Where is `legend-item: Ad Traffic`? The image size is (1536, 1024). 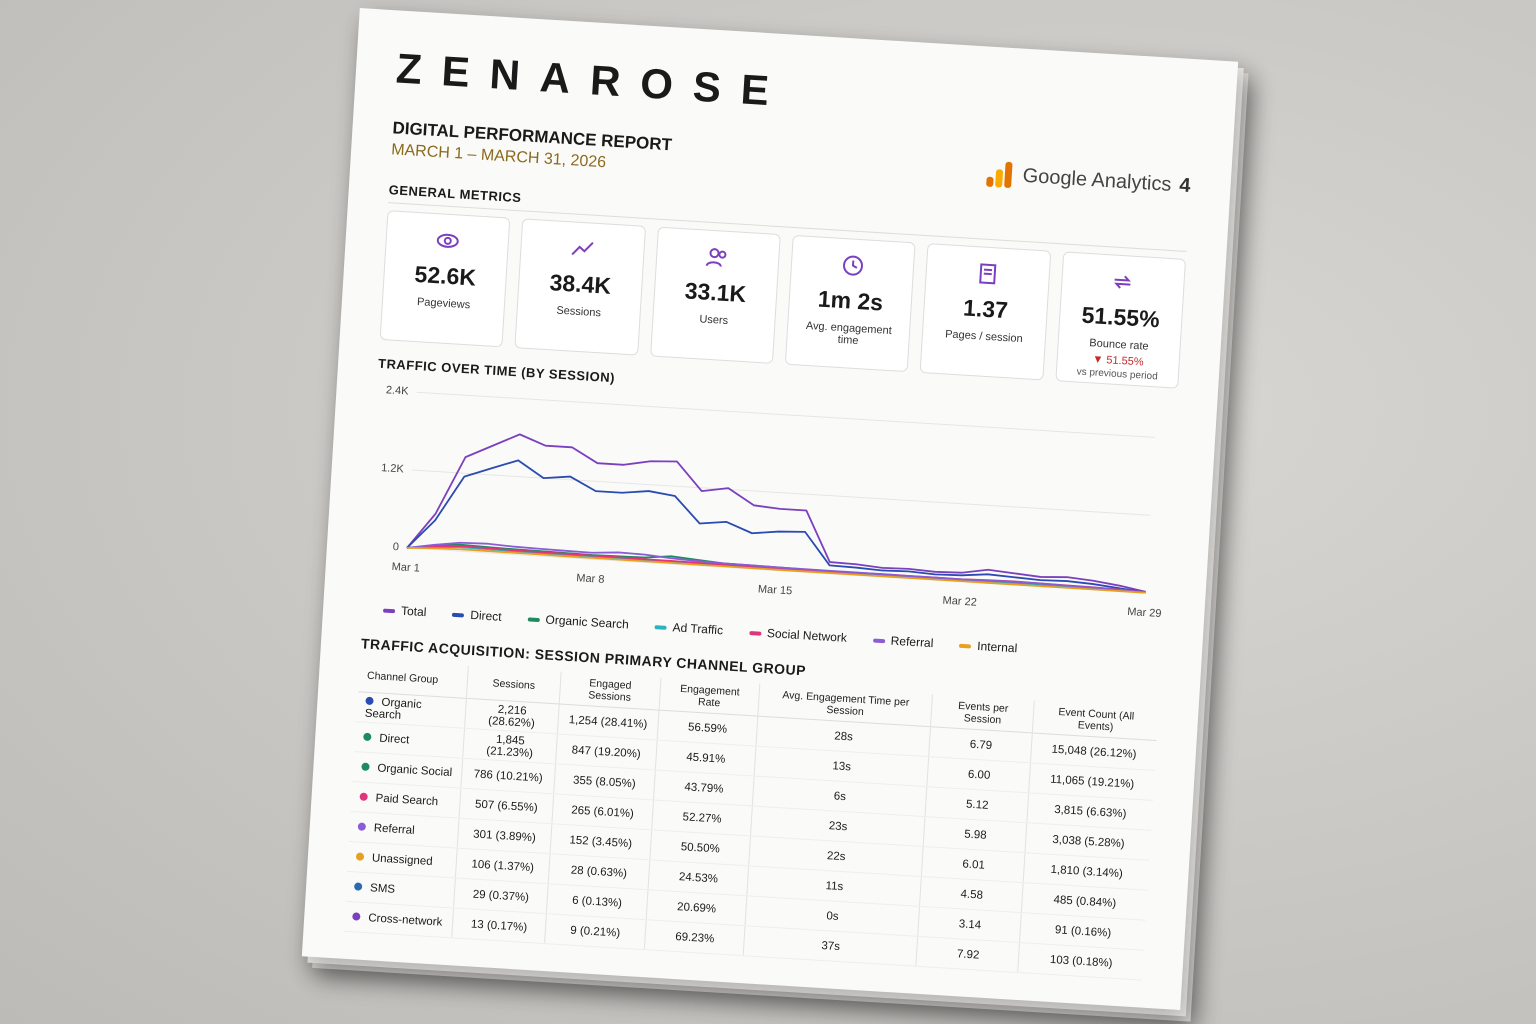 legend-item: Ad Traffic is located at coordinates (688, 628).